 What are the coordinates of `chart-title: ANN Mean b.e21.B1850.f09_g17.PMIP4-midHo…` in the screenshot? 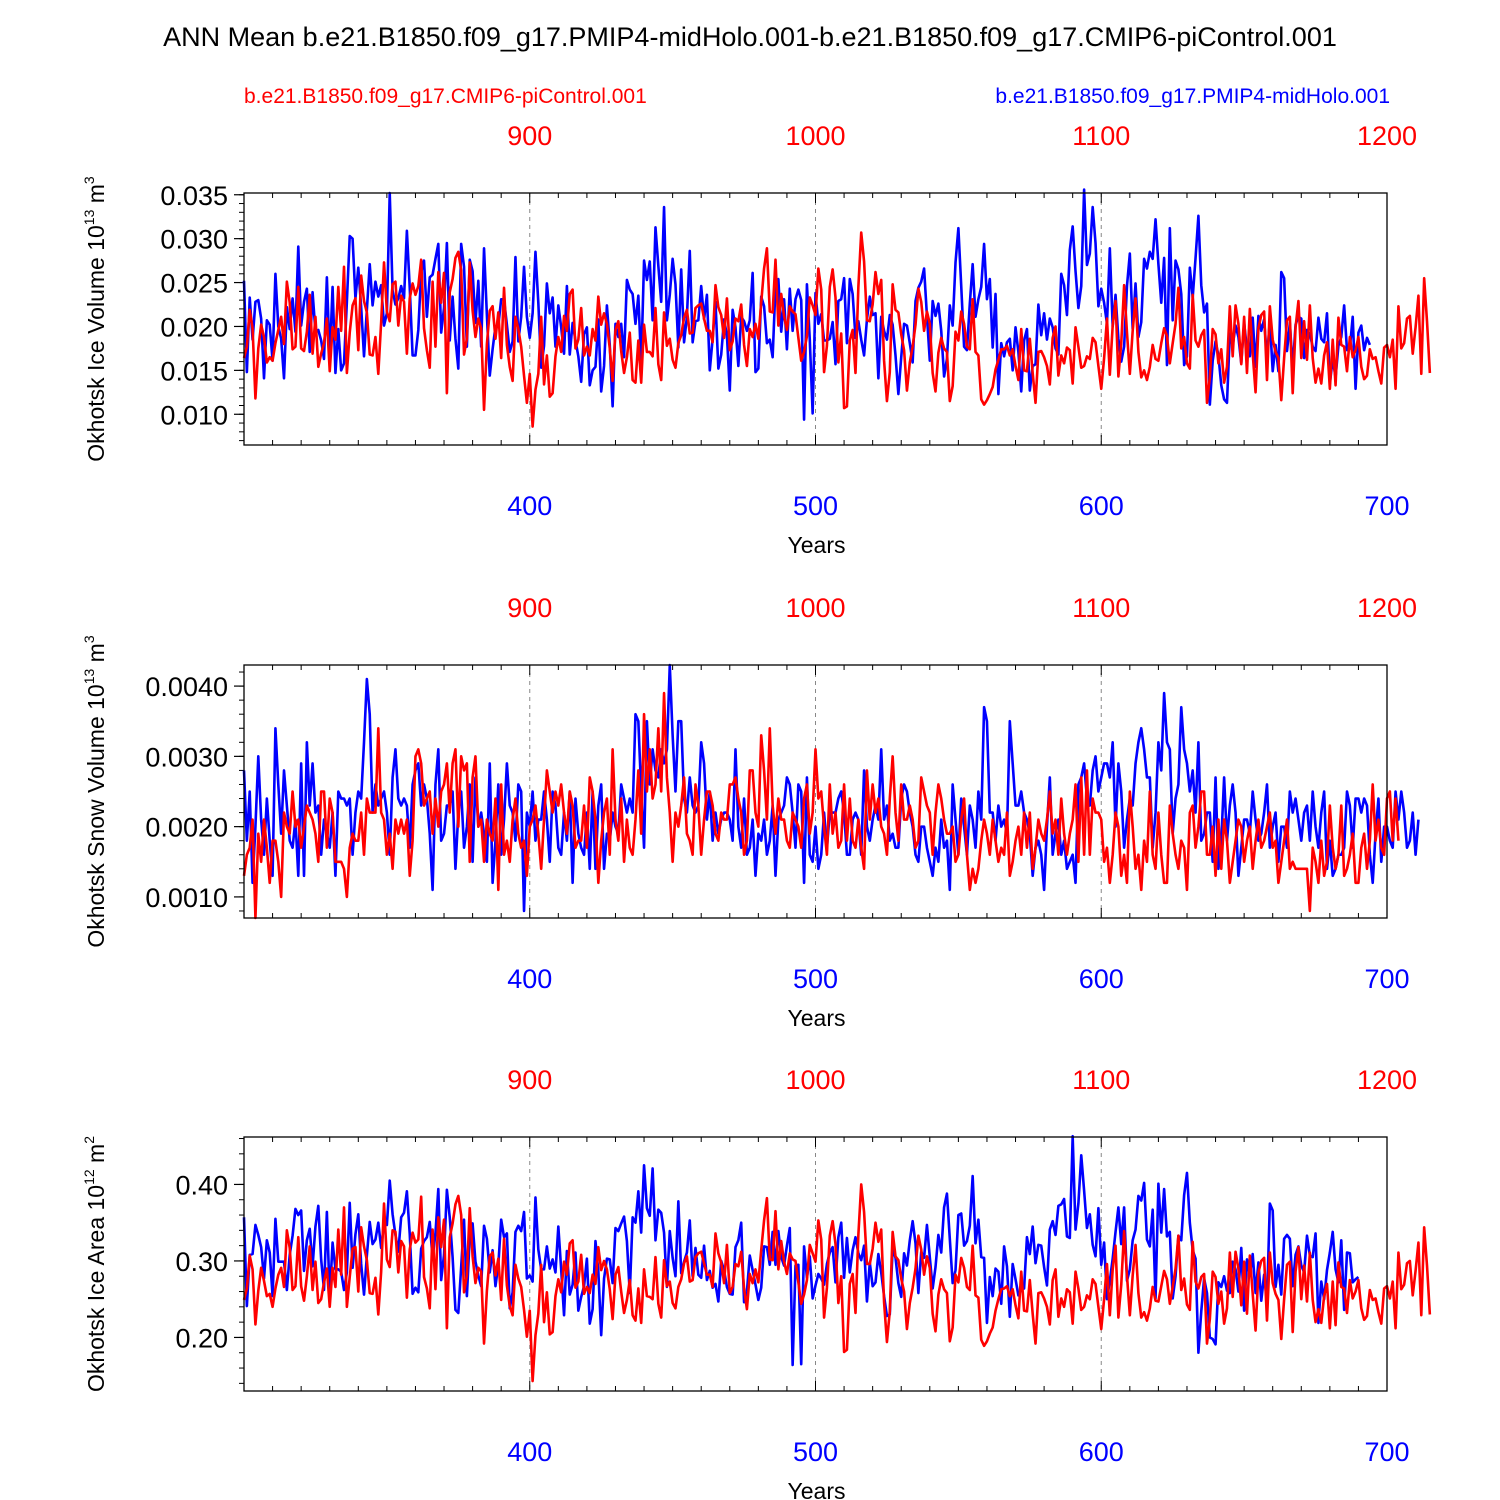 It's located at (750, 37).